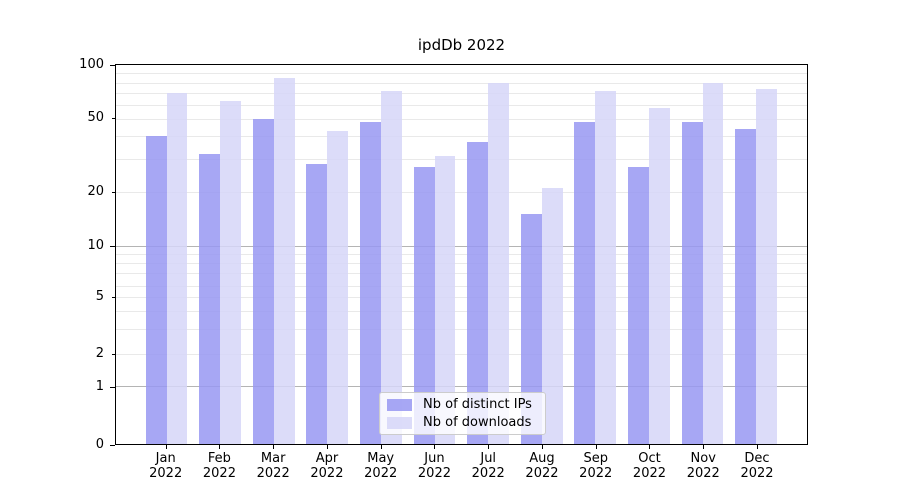 The image size is (900, 500). What do you see at coordinates (606, 267) in the screenshot?
I see `bar-nb-of-downloads-sep-2022` at bounding box center [606, 267].